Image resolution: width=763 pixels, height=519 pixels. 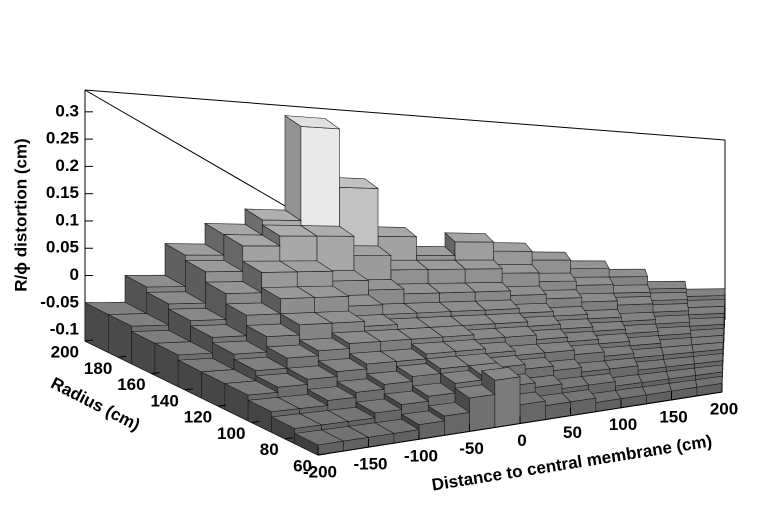 What do you see at coordinates (20, 214) in the screenshot?
I see `z-axis-label: R/ϕ distortion (cm)` at bounding box center [20, 214].